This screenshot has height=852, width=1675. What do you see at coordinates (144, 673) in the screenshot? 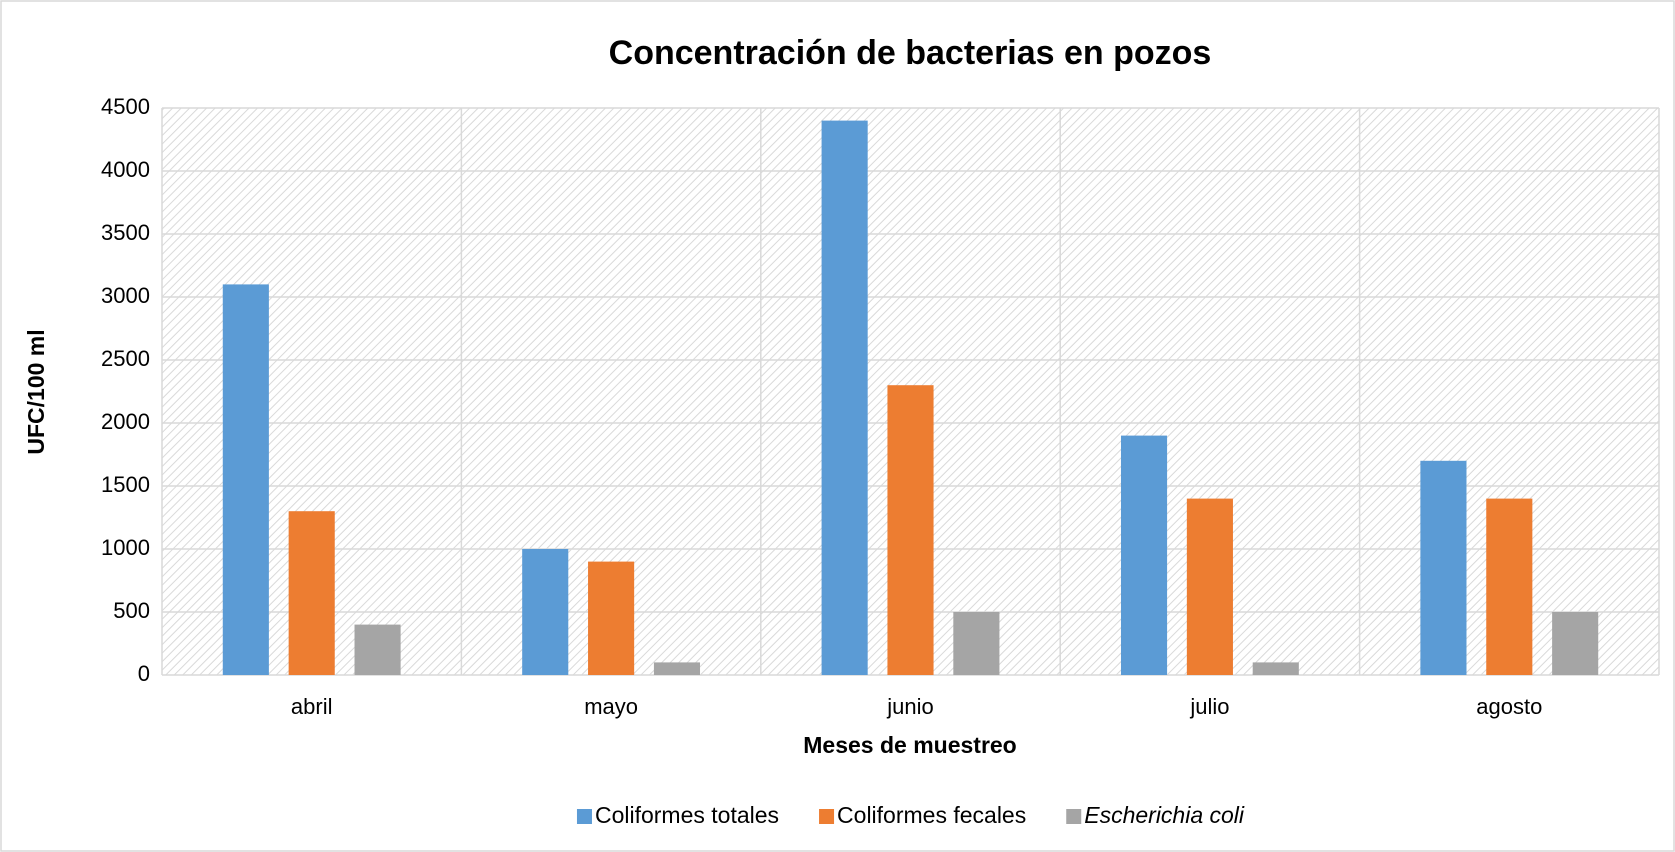
I see `y-tick-label: 0` at bounding box center [144, 673].